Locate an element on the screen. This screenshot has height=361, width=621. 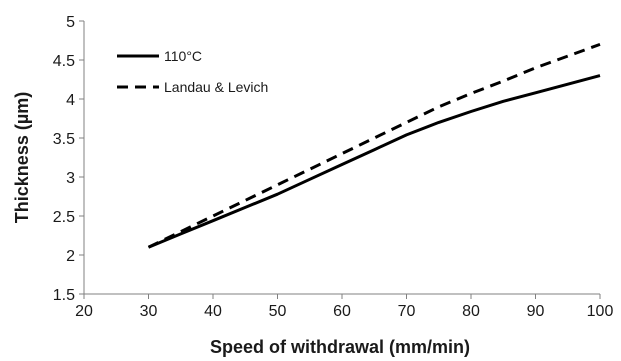
y-tick-labels: 1.5 2 2.5 3 3.5 4 4.5 5 is located at coordinates (68, 159).